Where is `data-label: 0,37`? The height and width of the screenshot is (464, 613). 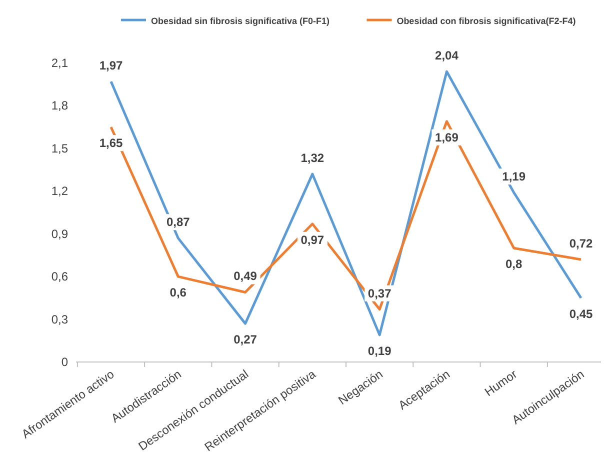 data-label: 0,37 is located at coordinates (380, 293).